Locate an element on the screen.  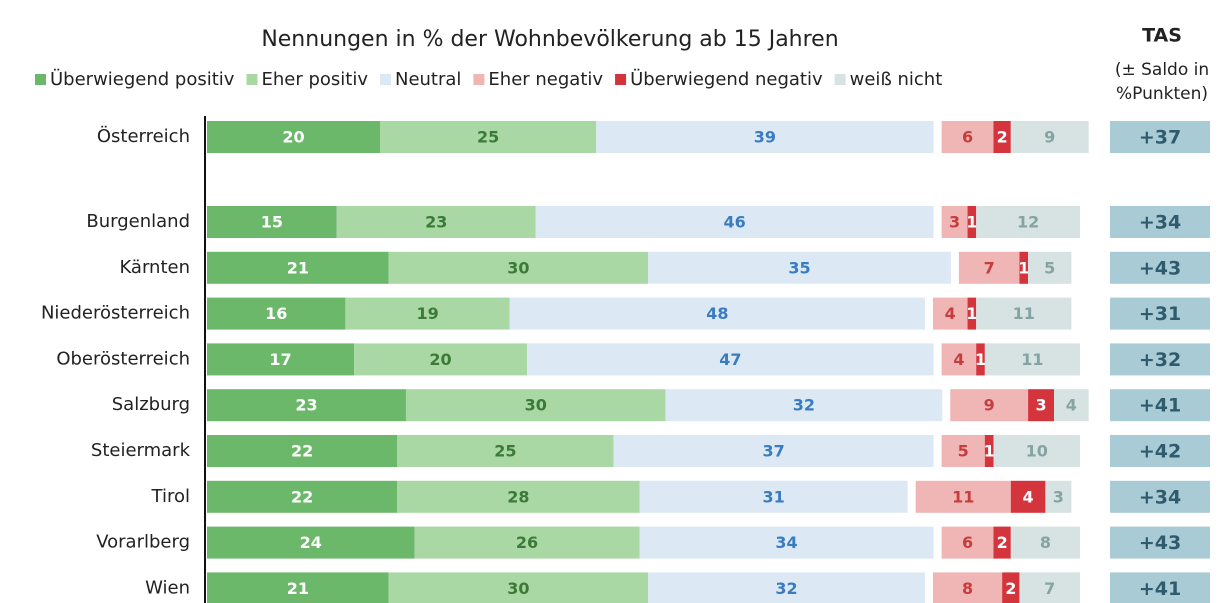
data-label: 46 is located at coordinates (735, 222).